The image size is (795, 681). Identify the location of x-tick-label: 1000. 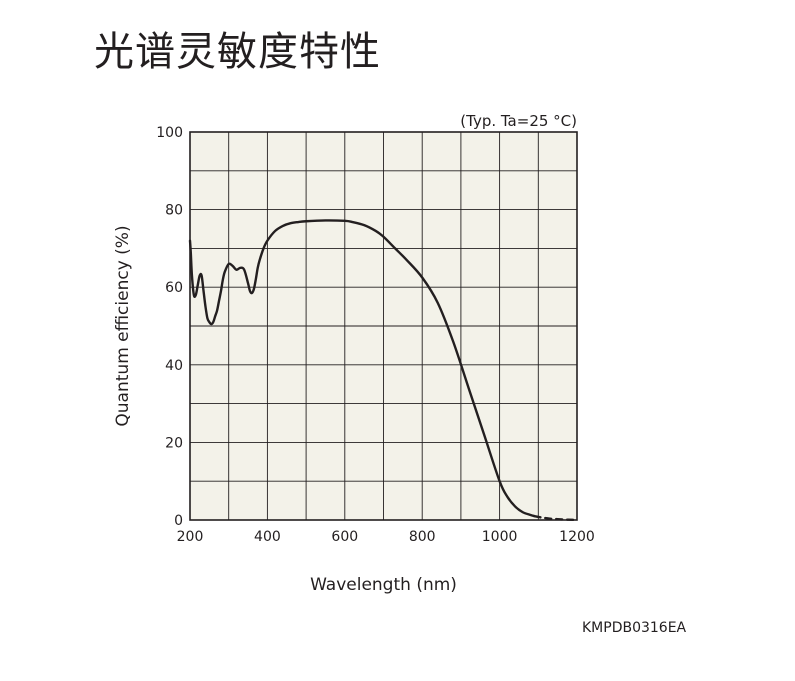
(500, 537).